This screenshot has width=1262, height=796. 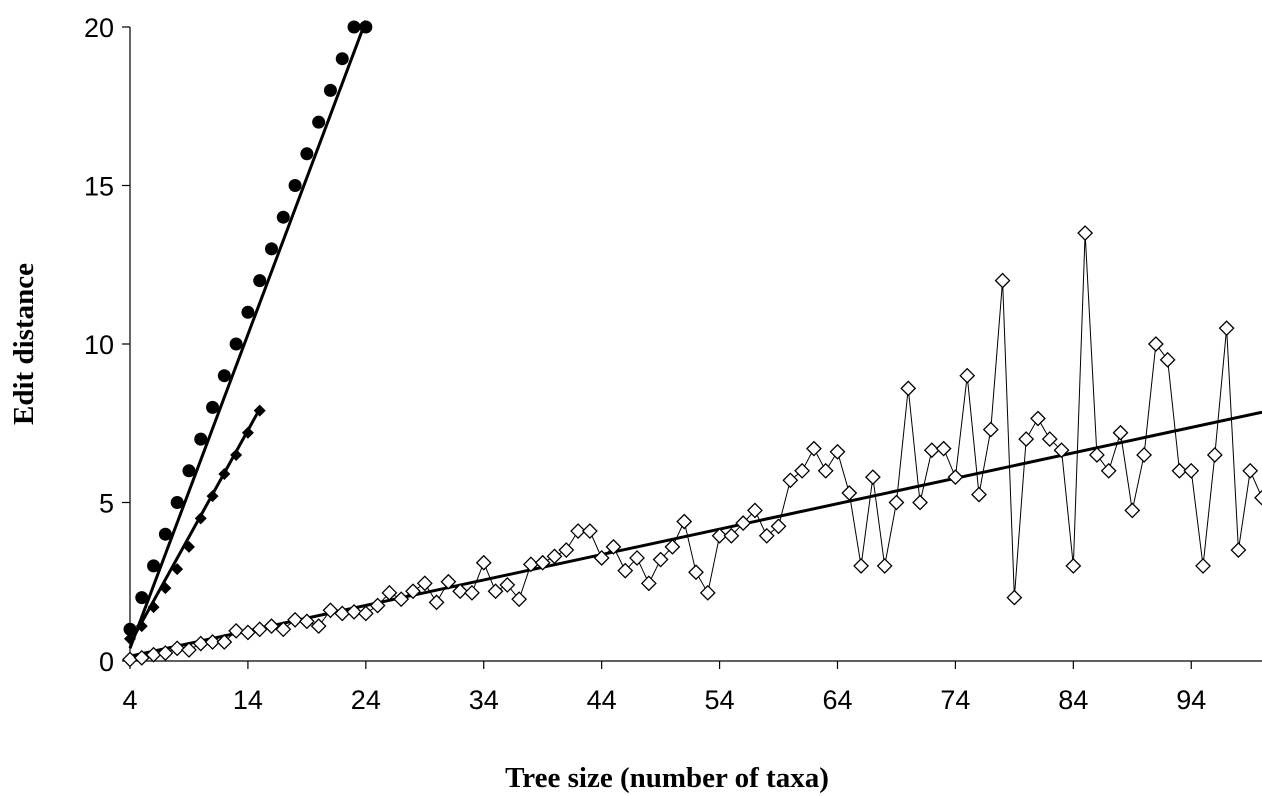 What do you see at coordinates (1073, 700) in the screenshot?
I see `x-tick-label: 84` at bounding box center [1073, 700].